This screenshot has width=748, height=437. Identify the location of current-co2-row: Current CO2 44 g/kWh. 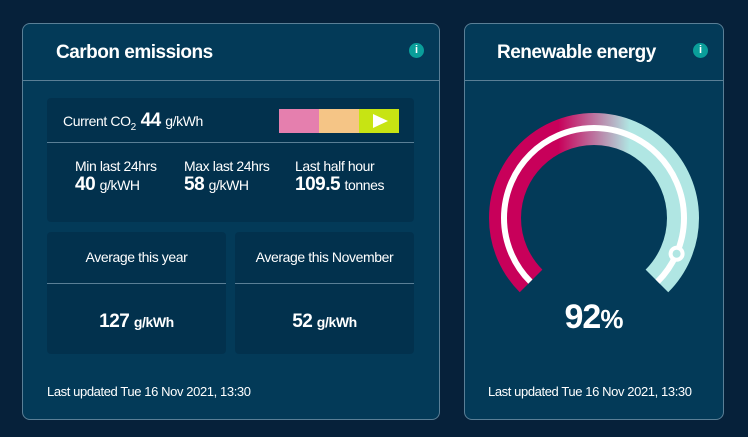
(133, 122).